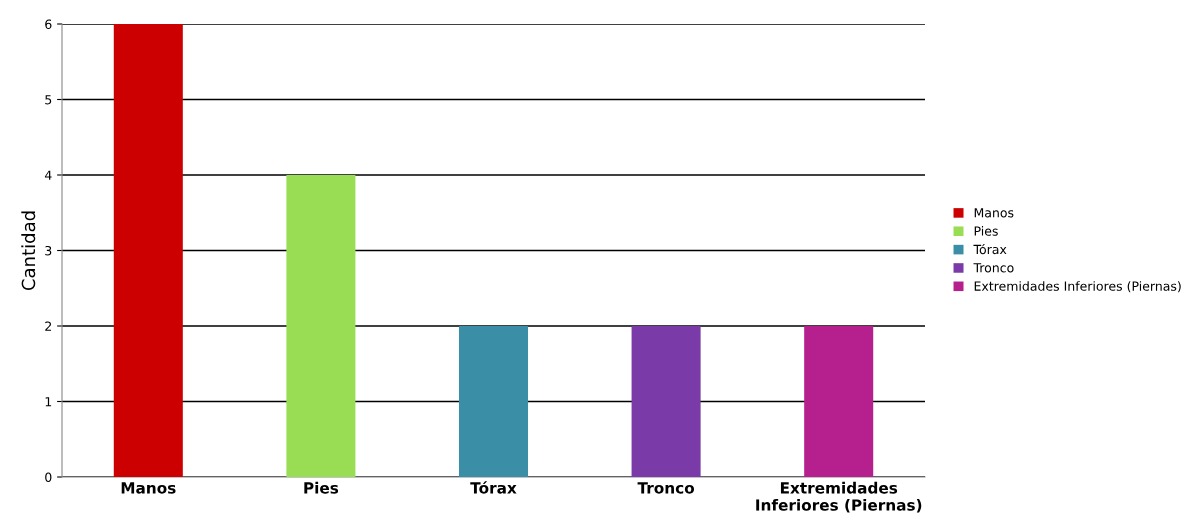 This screenshot has width=1196, height=526. What do you see at coordinates (48, 250) in the screenshot?
I see `y-tick-label: 3` at bounding box center [48, 250].